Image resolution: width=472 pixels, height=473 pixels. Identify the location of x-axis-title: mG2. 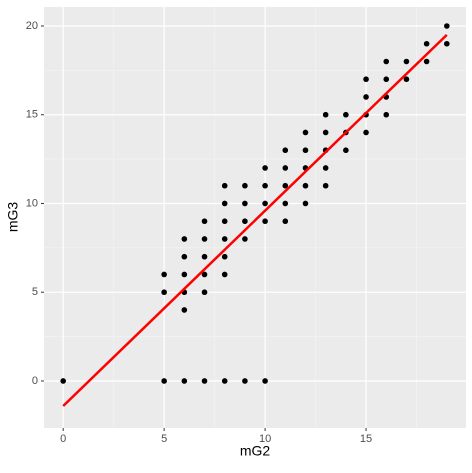
(255, 451).